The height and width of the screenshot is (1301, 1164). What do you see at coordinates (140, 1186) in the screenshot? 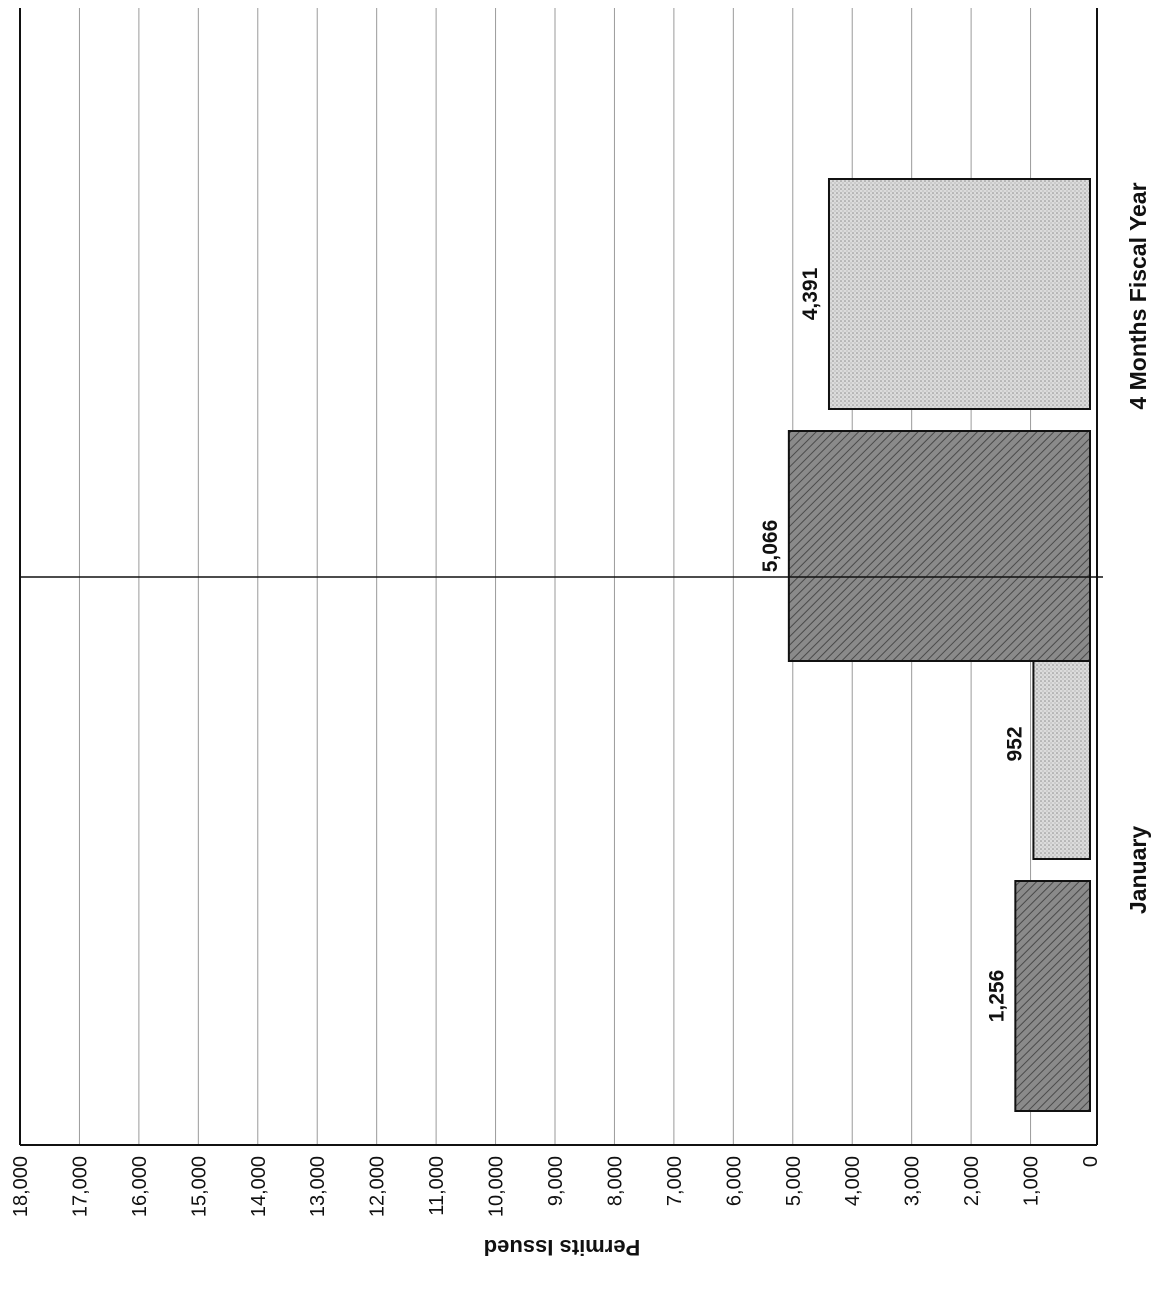
I see `value-tick-label-16: 16,000` at bounding box center [140, 1186].